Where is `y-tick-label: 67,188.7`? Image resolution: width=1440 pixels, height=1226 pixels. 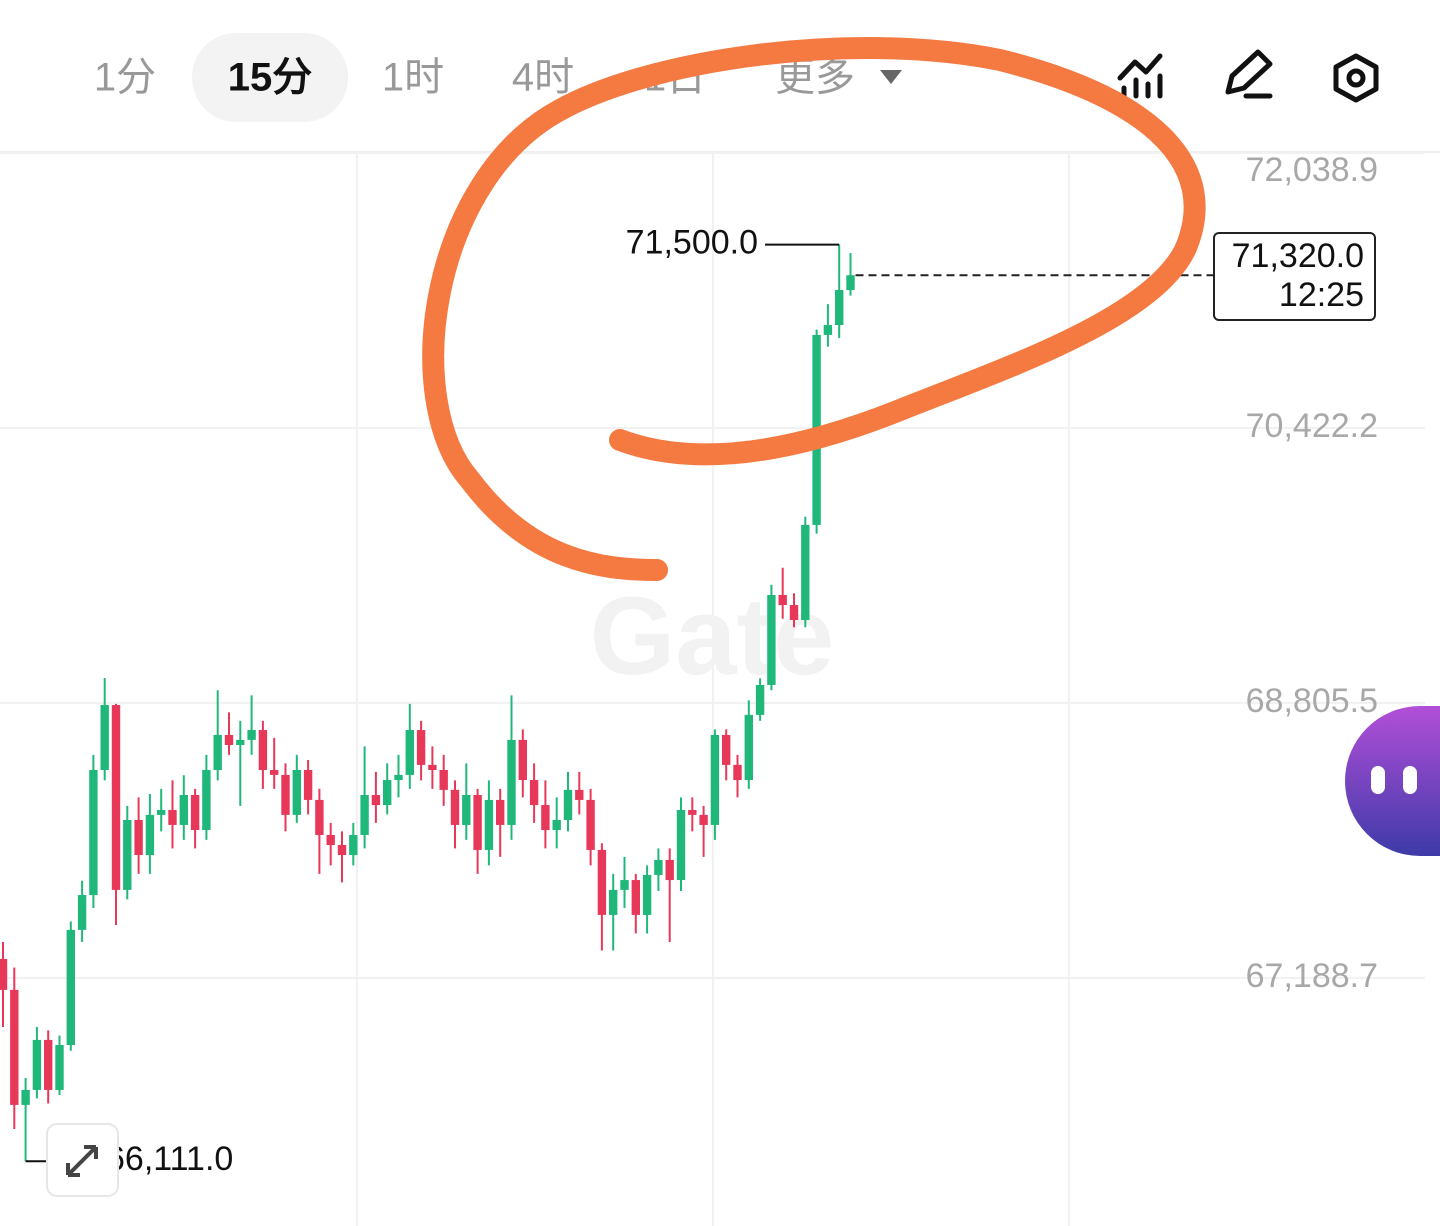
y-tick-label: 67,188.7 is located at coordinates (1312, 976).